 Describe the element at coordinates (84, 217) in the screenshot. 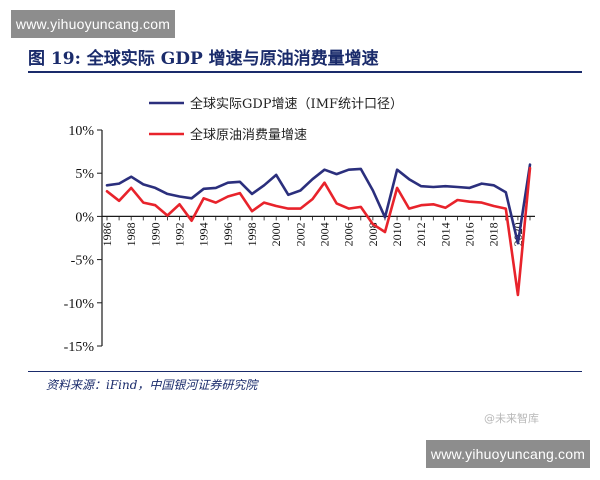

I see `y-tick-label: 0%` at that location.